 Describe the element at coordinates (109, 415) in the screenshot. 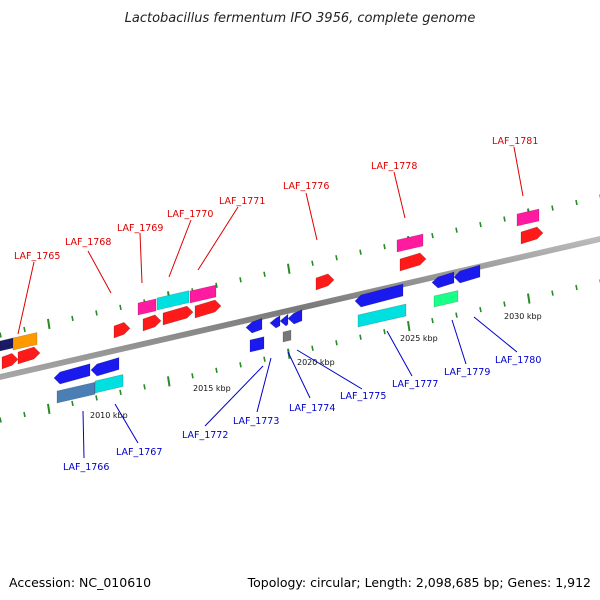

I see `tick-label: 2010 kbp` at that location.